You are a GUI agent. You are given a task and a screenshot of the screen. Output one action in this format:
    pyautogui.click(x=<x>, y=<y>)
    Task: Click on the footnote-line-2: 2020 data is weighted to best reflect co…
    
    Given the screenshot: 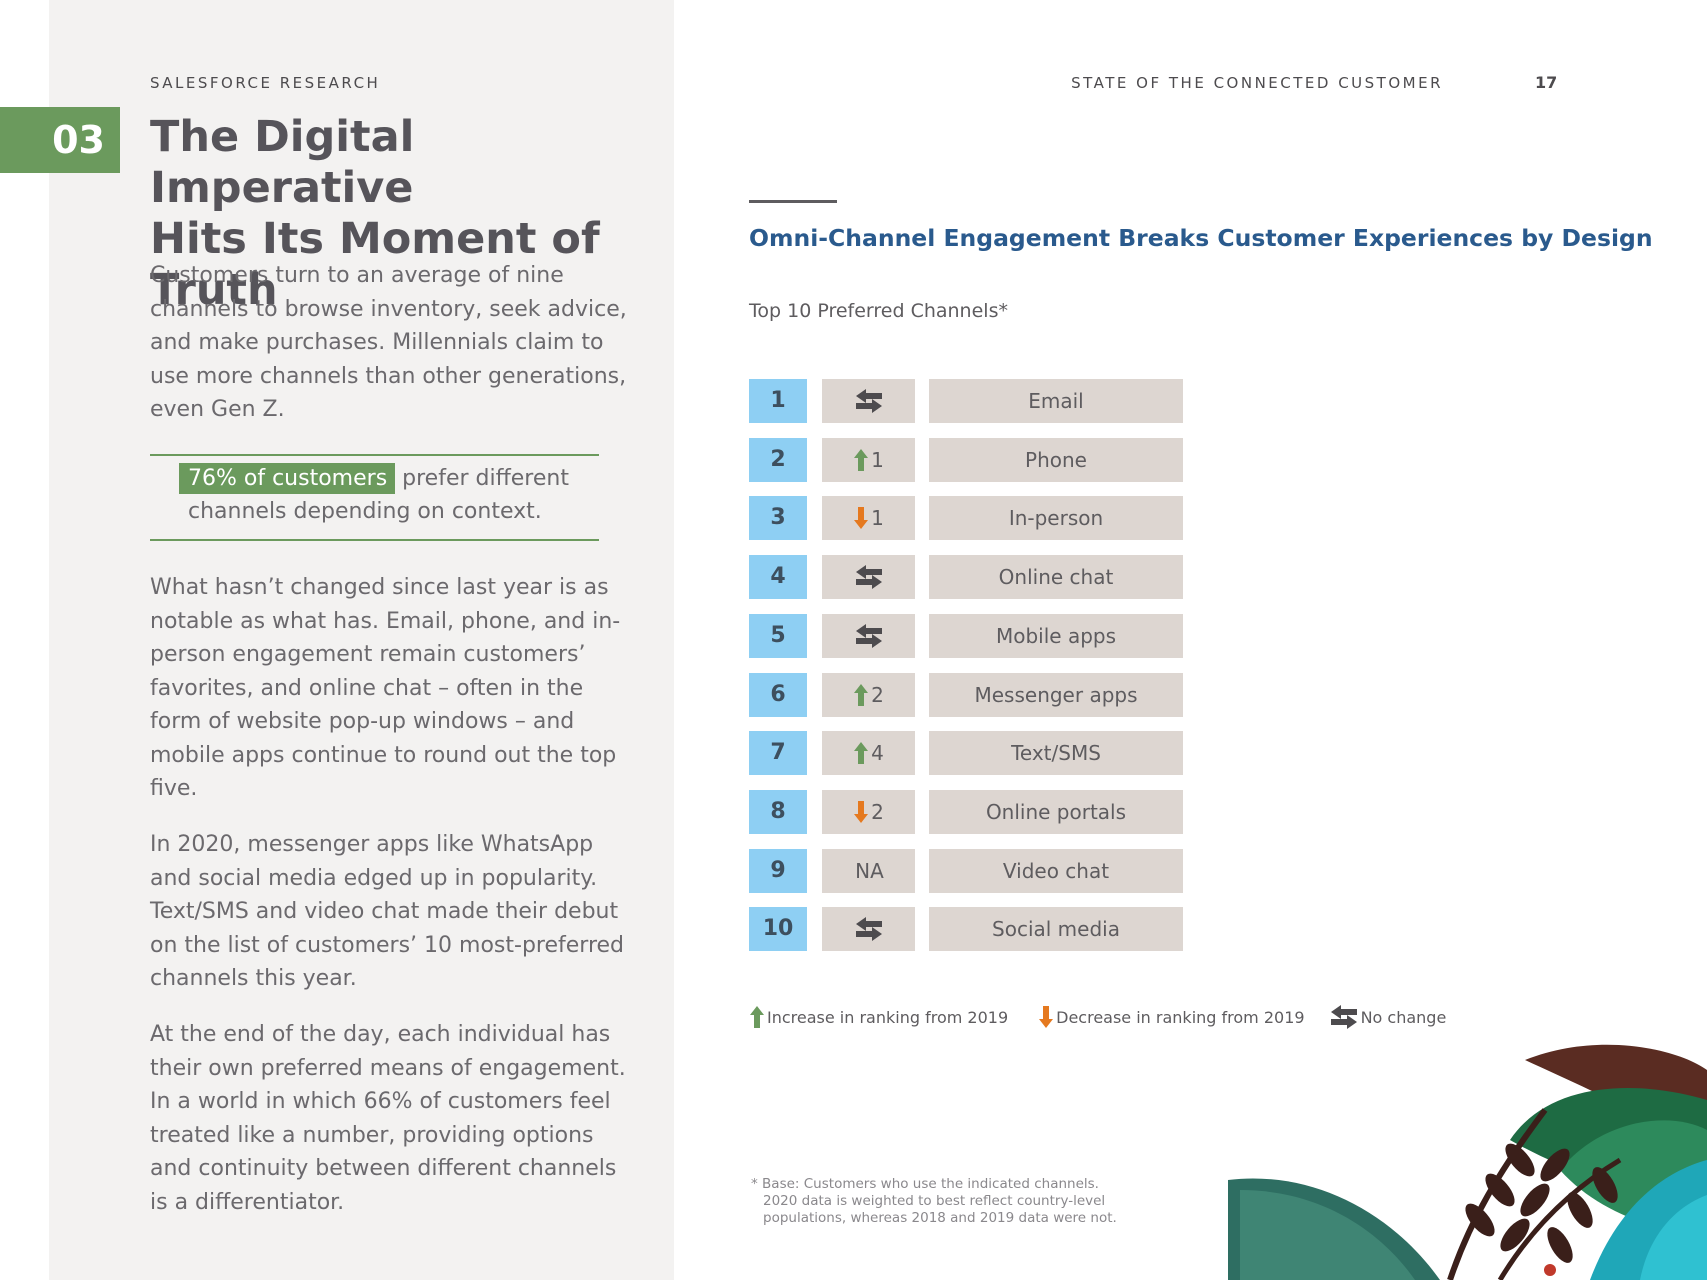 What is the action you would take?
    pyautogui.click(x=934, y=1201)
    